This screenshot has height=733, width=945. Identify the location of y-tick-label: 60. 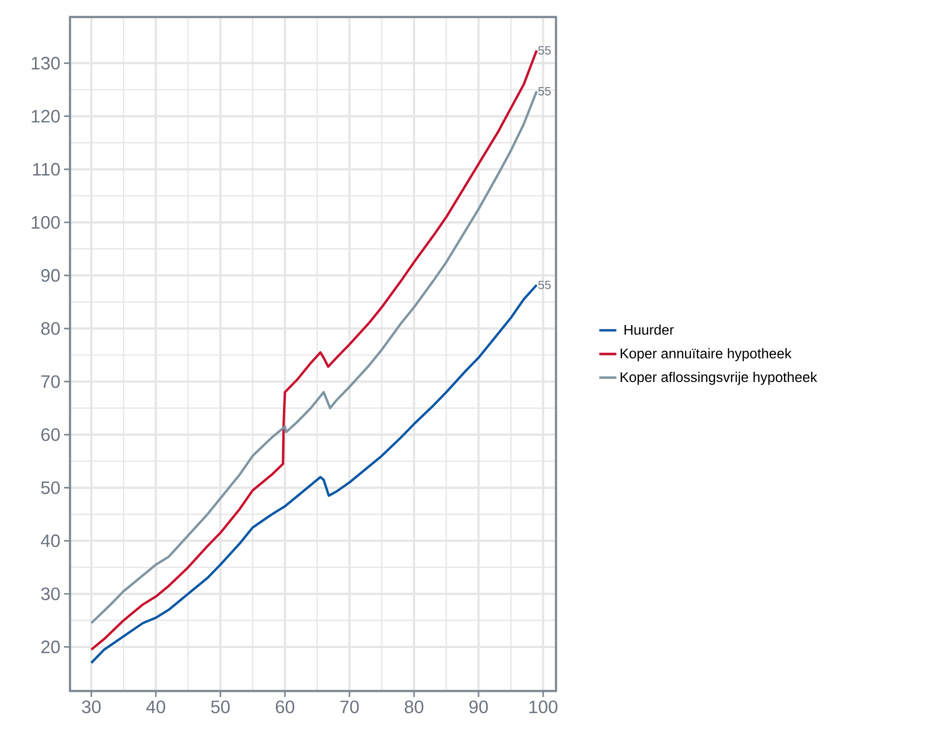
(50, 435).